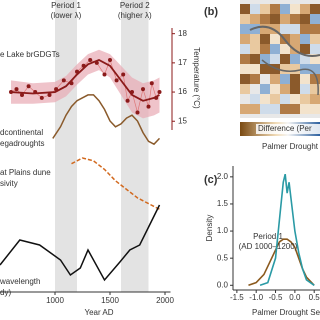  Describe the element at coordinates (223, 284) in the screenshot. I see `y-tick-label: 0.0` at that location.